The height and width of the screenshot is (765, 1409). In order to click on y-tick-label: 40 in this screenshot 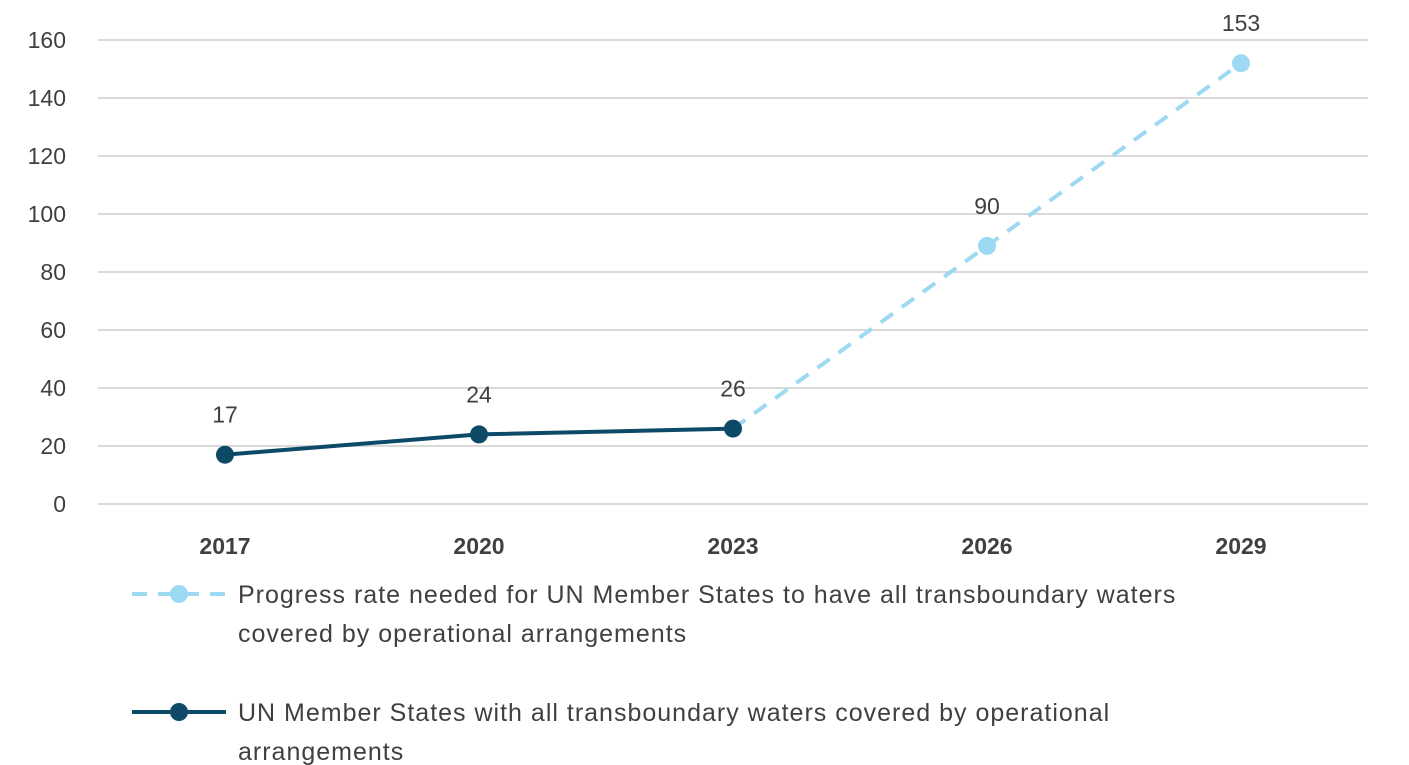, I will do `click(53, 388)`.